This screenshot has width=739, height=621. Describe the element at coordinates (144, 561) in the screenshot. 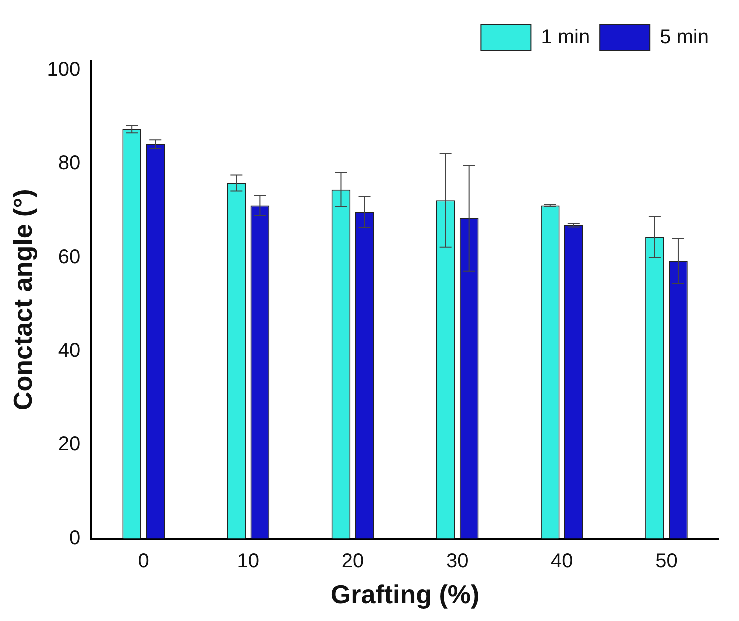

I see `x-tick-label: 0` at that location.